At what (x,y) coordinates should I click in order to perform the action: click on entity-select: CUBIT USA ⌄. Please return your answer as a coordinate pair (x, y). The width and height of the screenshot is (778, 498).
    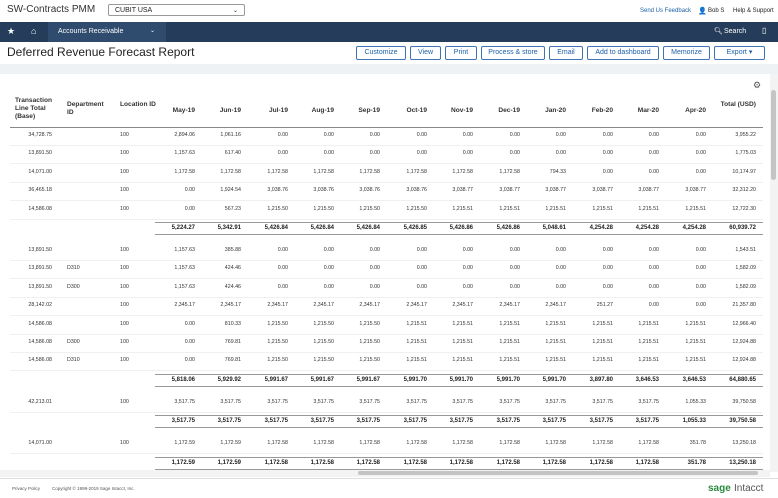
    Looking at the image, I should click on (176, 10).